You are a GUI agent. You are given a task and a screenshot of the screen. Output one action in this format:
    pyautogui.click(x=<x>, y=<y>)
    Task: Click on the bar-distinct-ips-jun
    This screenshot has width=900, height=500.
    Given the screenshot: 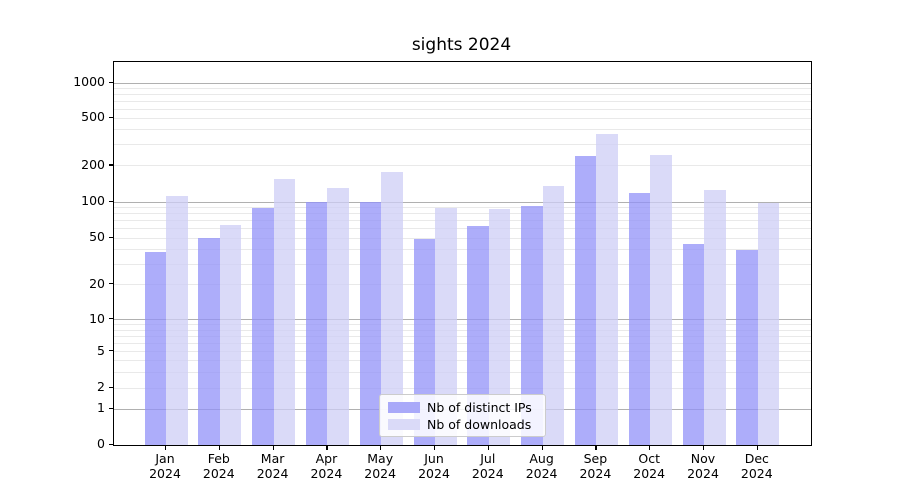 What is the action you would take?
    pyautogui.click(x=424, y=341)
    